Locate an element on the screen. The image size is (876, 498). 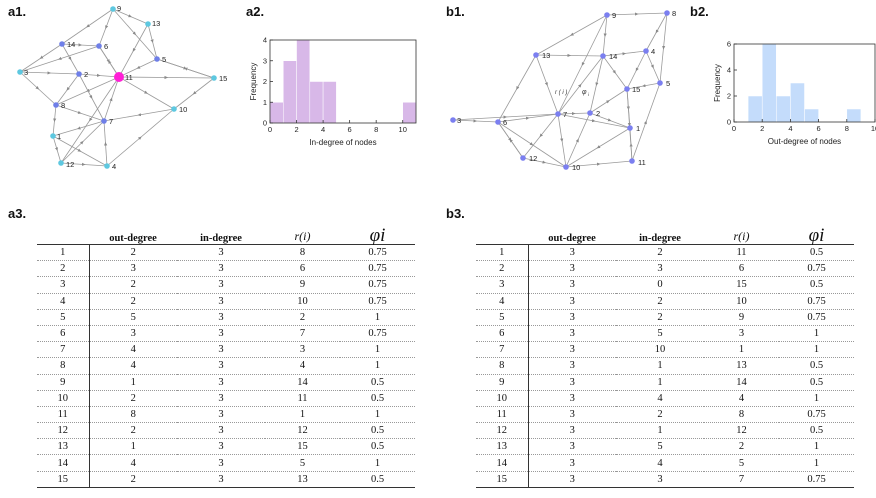
table-row: 1 3 2 11 0.5 is located at coordinates (665, 253).